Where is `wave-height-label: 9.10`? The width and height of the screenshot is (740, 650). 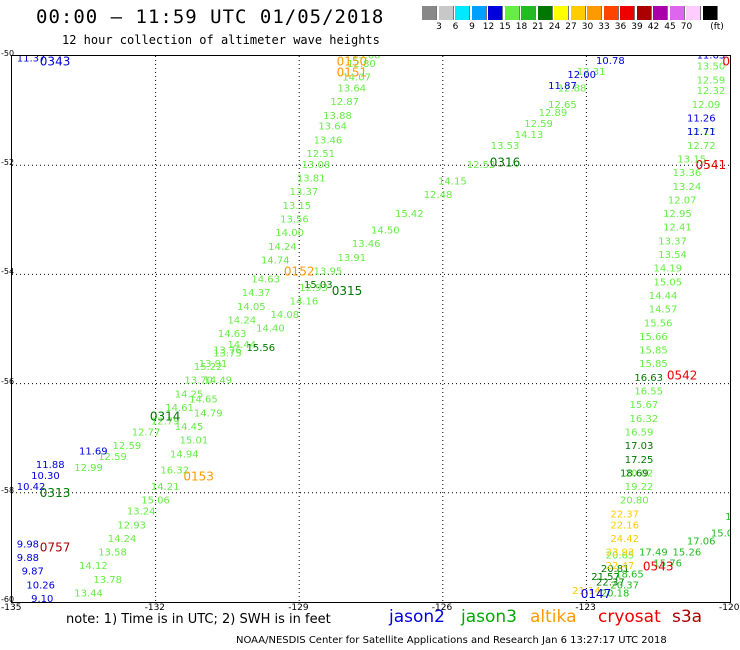
wave-height-label: 9.10 is located at coordinates (42, 598).